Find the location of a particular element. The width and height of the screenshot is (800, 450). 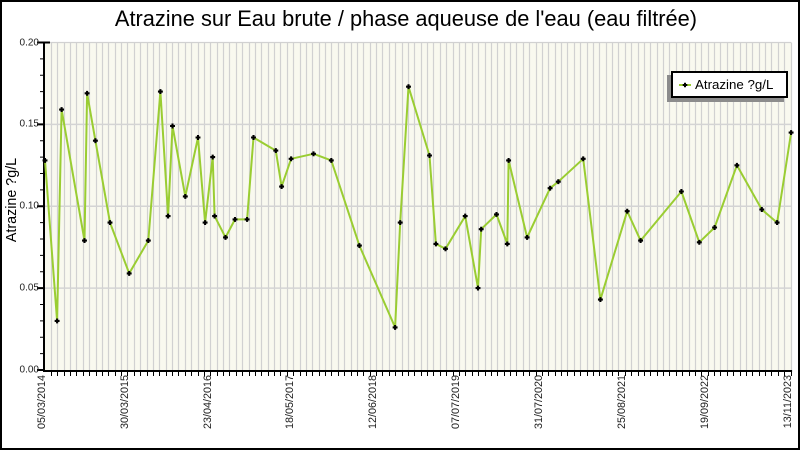

x-tick-label: 19/09/2022 is located at coordinates (704, 401).